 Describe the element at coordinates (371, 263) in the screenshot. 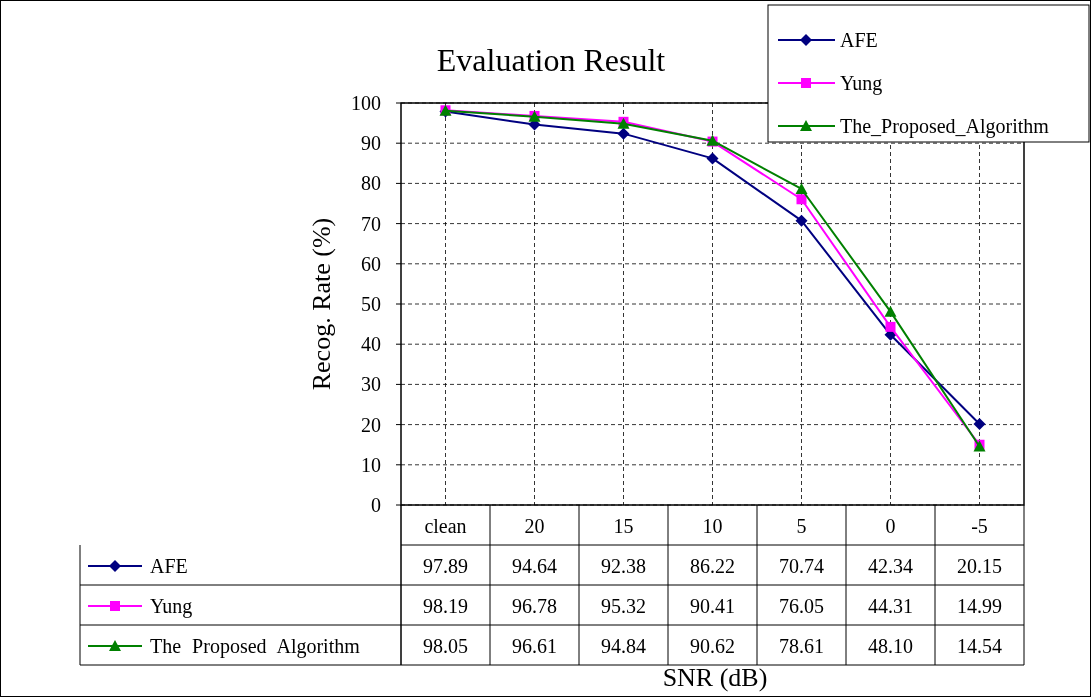

I see `y-tick-label: 60` at that location.